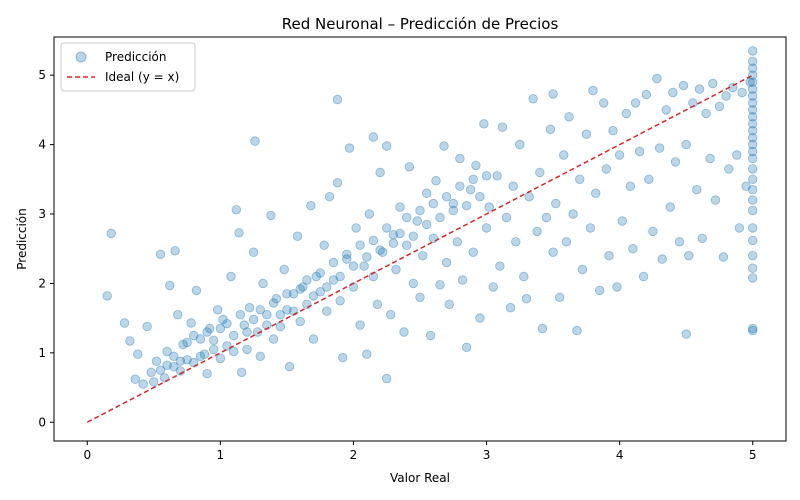 The image size is (800, 500). What do you see at coordinates (136, 57) in the screenshot?
I see `legend-label-prediccion: Predicción` at bounding box center [136, 57].